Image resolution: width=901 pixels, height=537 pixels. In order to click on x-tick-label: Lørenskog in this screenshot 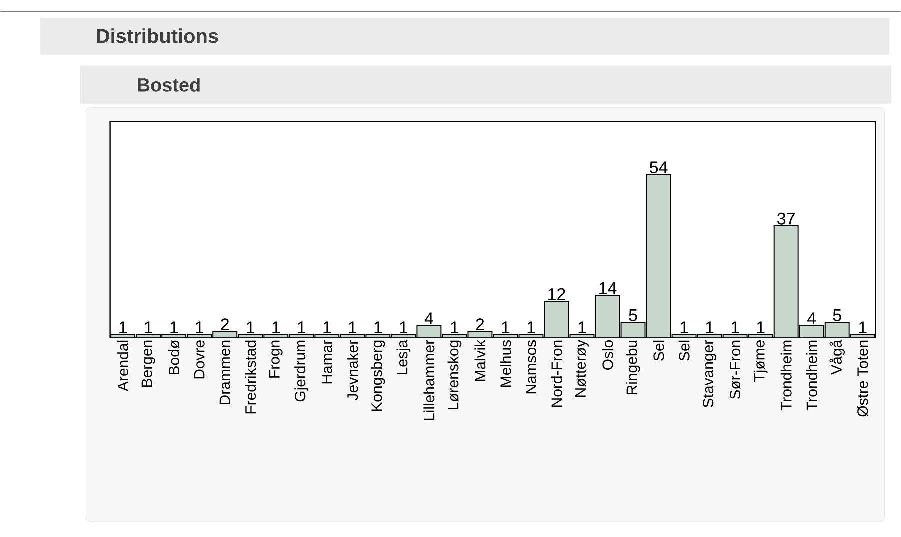, I will do `click(455, 375)`.